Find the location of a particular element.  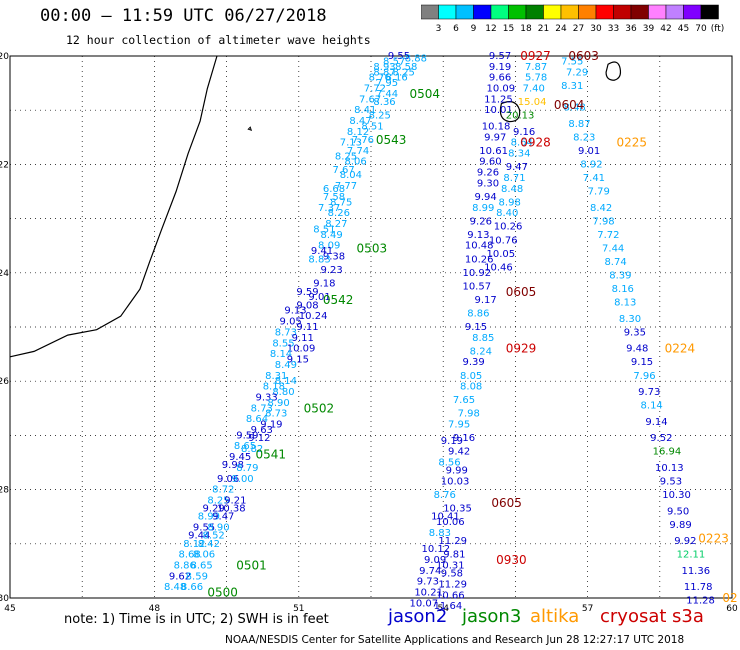

wave-height-reading: 8.76 is located at coordinates (380, 78).